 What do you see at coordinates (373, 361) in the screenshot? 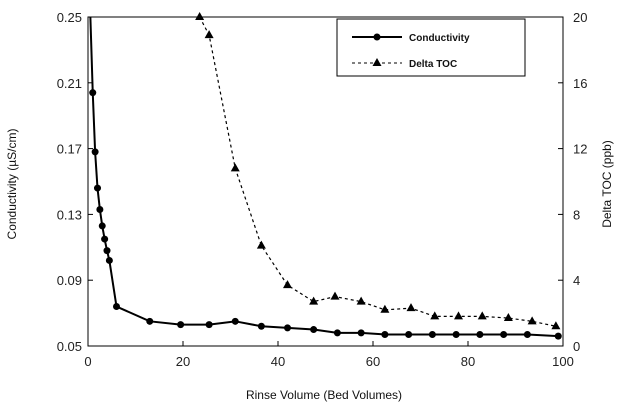
I see `x-tick-label: 60` at bounding box center [373, 361].